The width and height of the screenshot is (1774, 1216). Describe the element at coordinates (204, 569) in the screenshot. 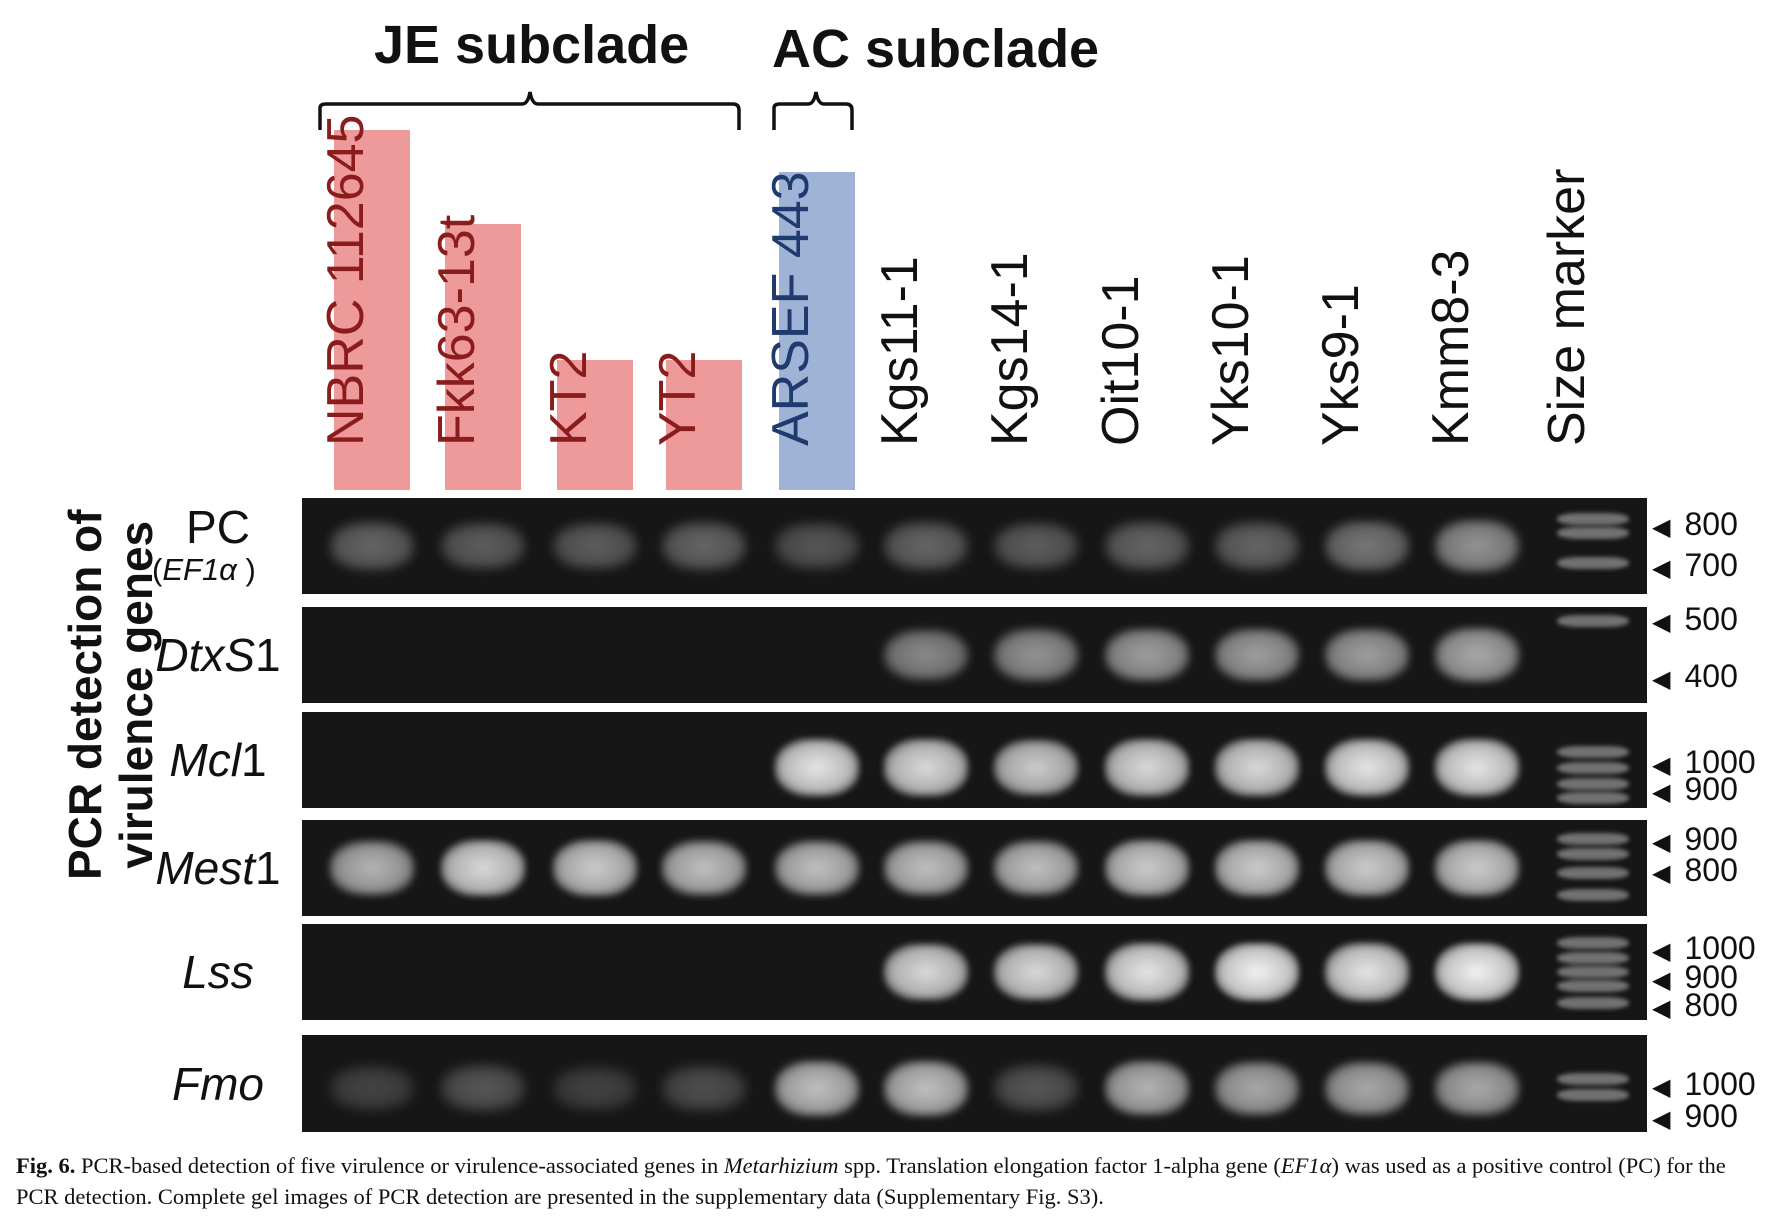

I see `gene-sublabel-pc: (EF1α )` at that location.